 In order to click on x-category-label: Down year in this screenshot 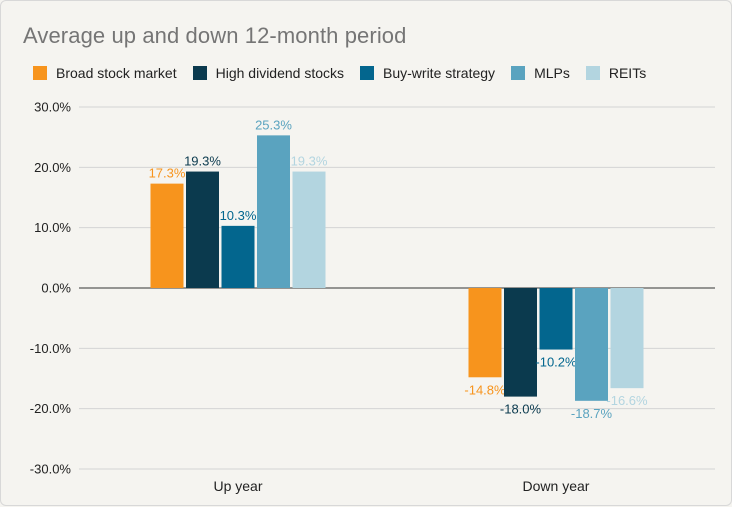, I will do `click(556, 486)`.